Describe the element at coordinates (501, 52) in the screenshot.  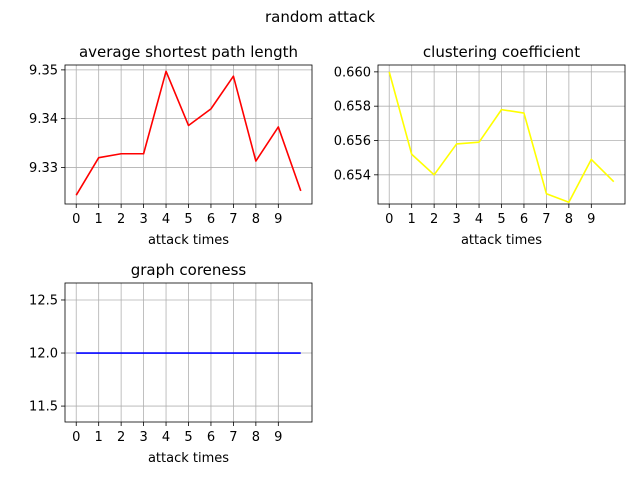
I see `subplot-title: clustering coefficient` at that location.